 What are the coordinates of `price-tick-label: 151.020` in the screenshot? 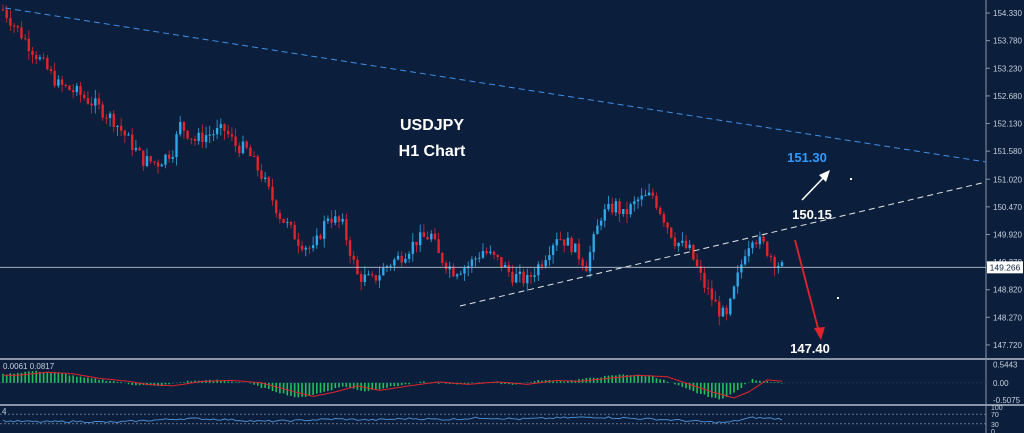 It's located at (1007, 179).